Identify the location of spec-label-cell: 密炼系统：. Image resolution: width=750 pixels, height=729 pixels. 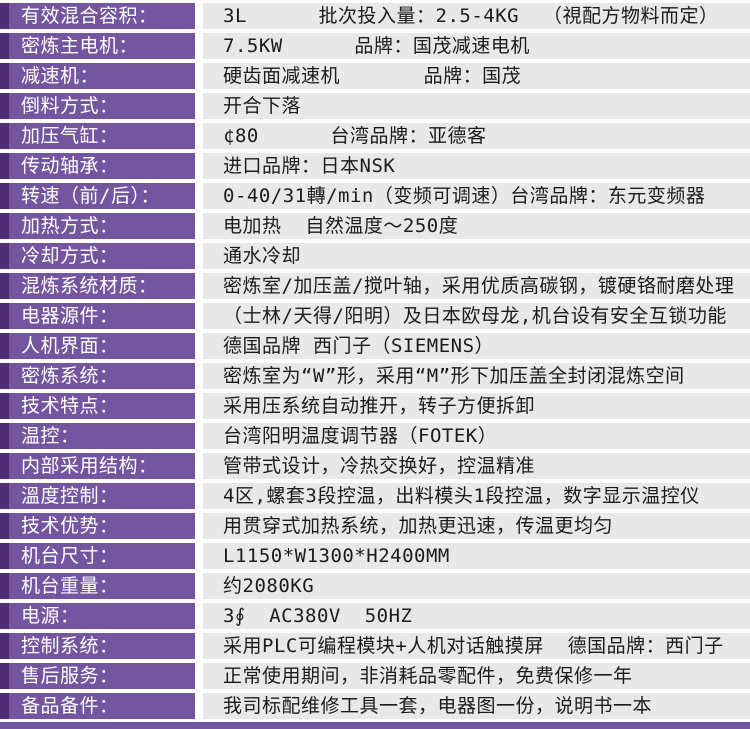
(97, 376).